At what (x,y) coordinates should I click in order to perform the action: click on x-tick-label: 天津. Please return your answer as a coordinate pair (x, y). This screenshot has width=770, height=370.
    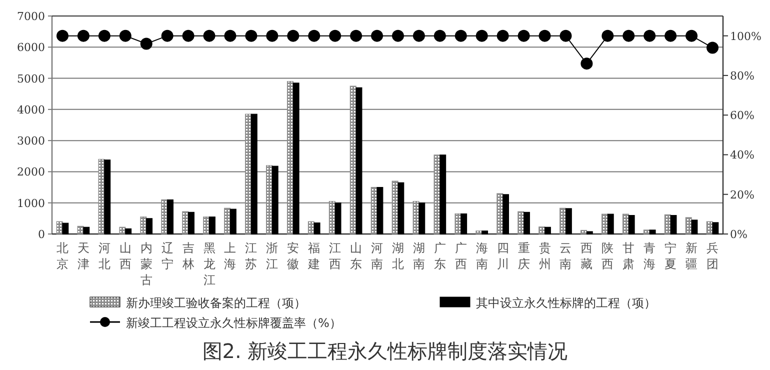
    Looking at the image, I should click on (83, 256).